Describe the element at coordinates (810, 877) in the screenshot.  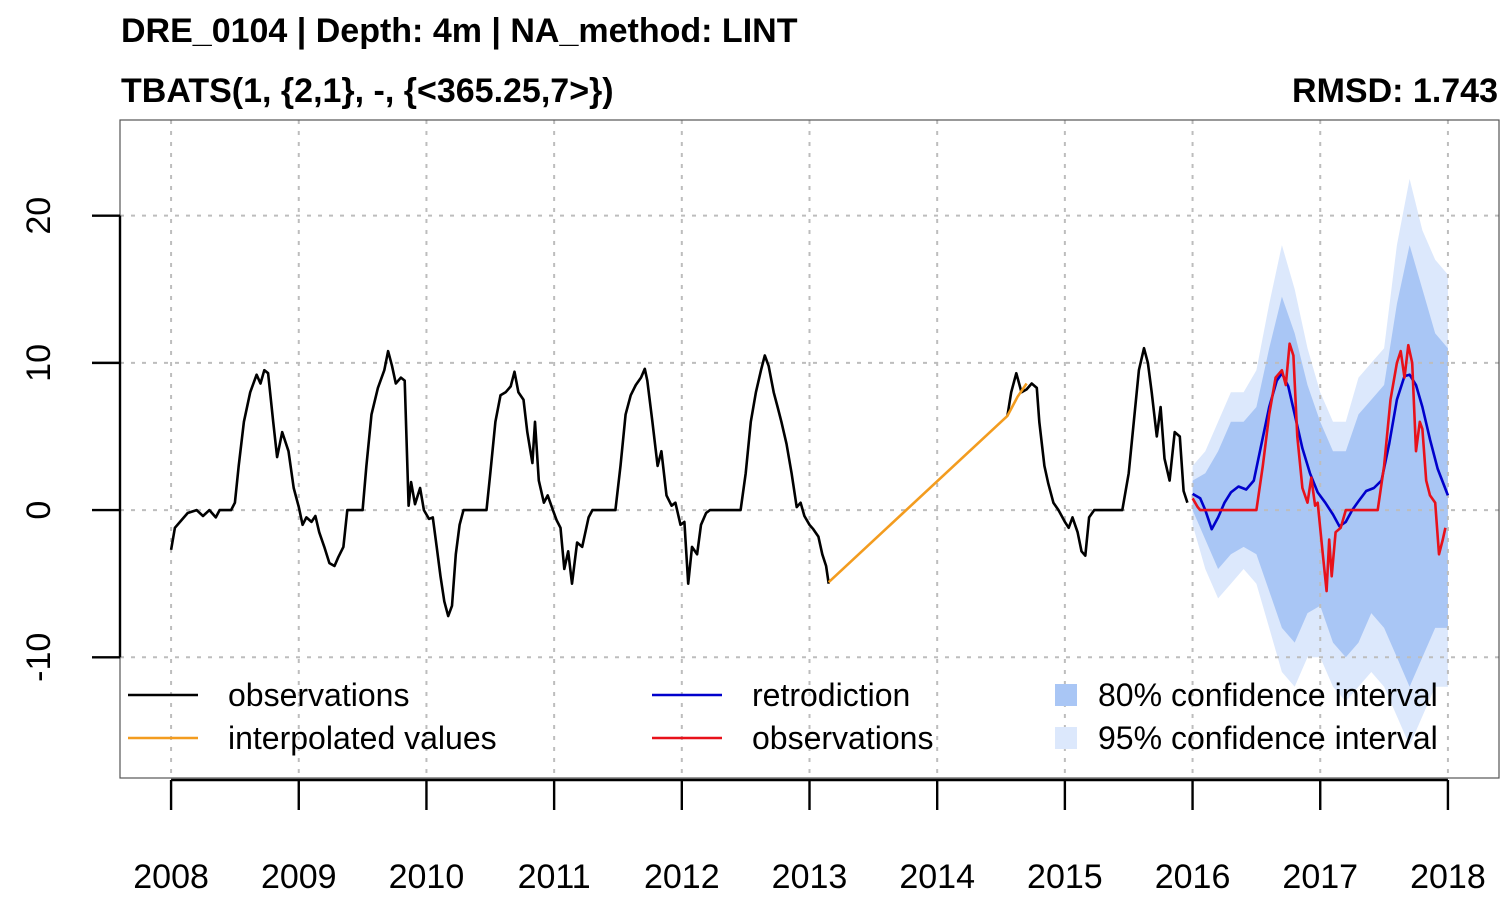
I see `x-tick-label: 2013` at that location.